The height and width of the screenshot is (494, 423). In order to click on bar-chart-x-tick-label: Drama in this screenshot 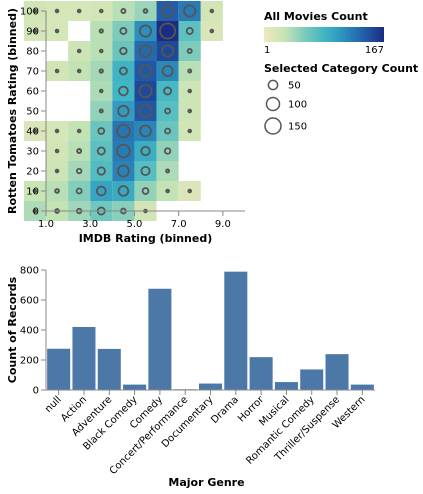, I will do `click(225, 410)`.